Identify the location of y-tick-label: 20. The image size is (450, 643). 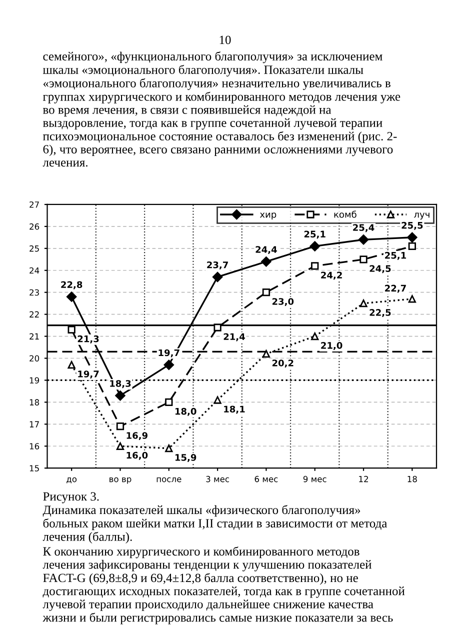
(35, 358).